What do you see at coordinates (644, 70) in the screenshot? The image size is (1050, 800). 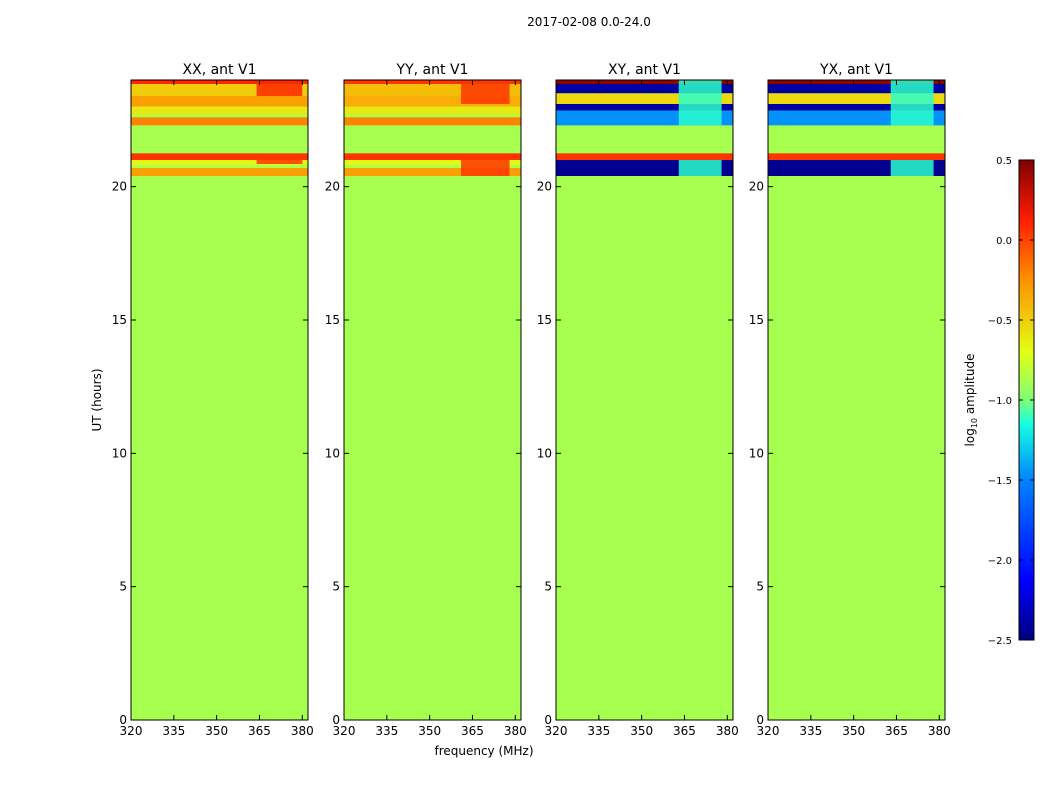 I see `panel-title: XY, ant V1` at bounding box center [644, 70].